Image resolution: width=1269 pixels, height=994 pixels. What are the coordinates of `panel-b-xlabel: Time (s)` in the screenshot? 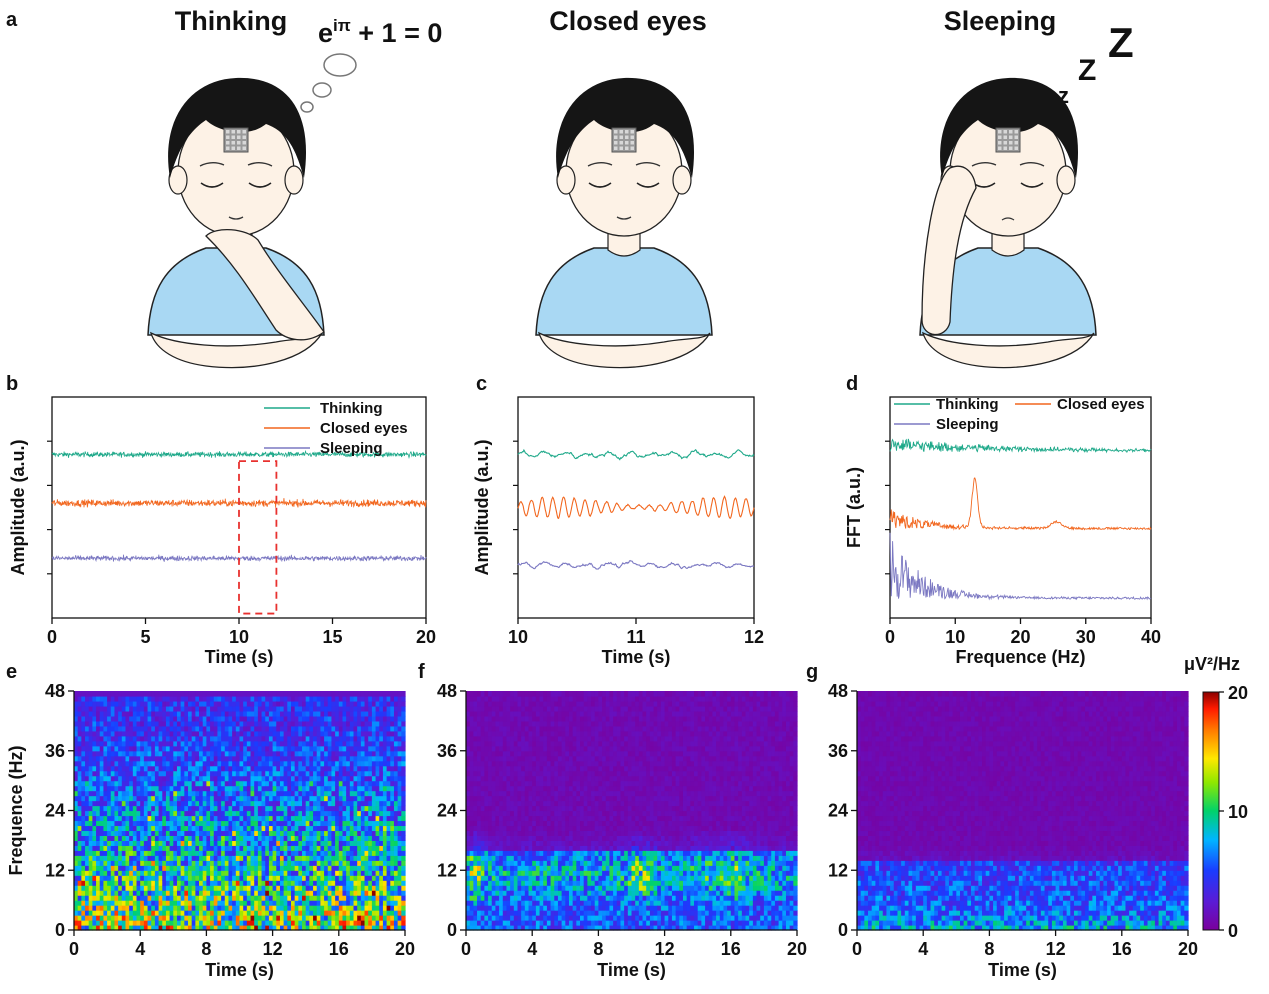 It's located at (239, 657).